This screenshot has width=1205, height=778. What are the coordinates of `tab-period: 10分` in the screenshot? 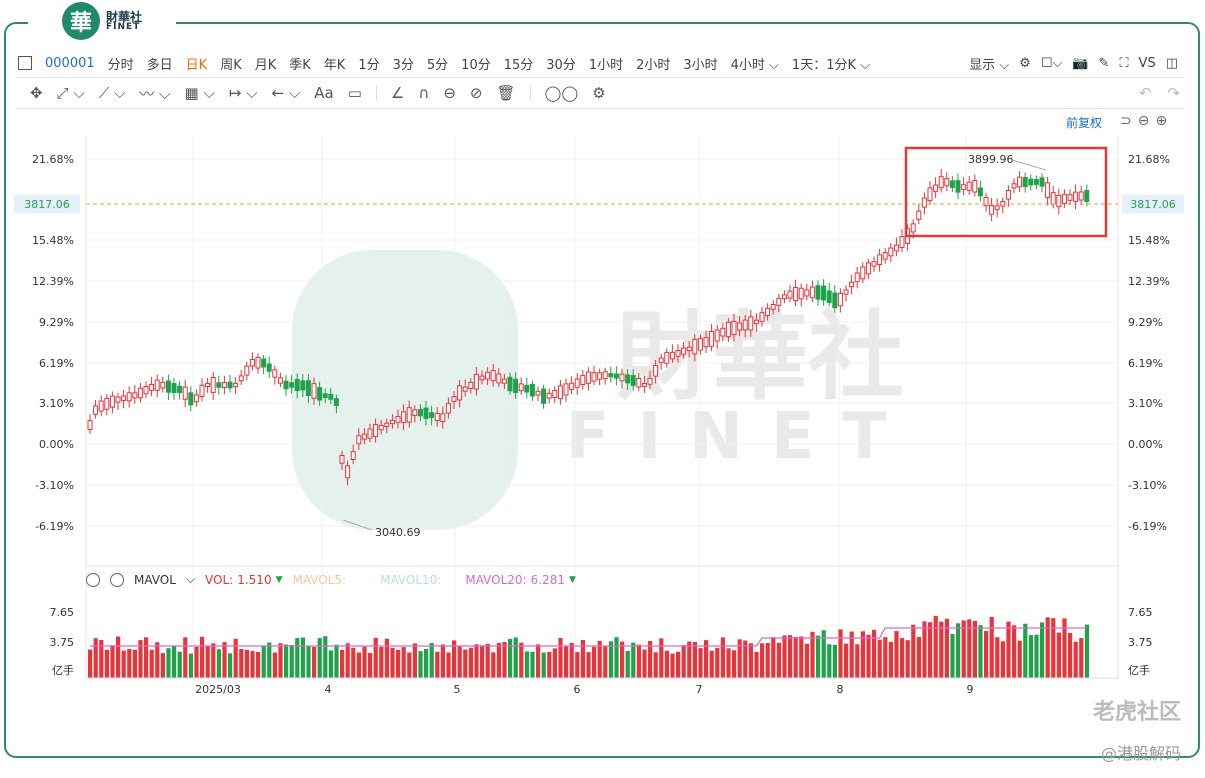 It's located at (476, 65).